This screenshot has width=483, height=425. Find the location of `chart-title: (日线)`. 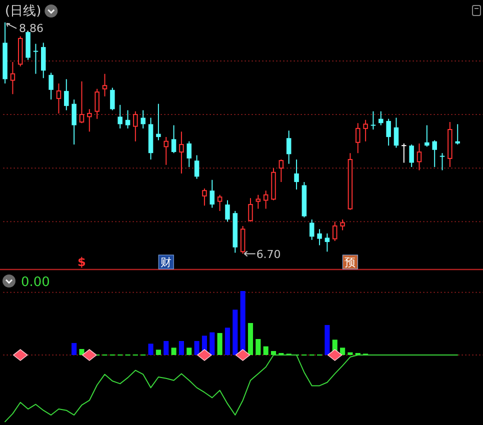

chart-title: (日线) is located at coordinates (23, 11).